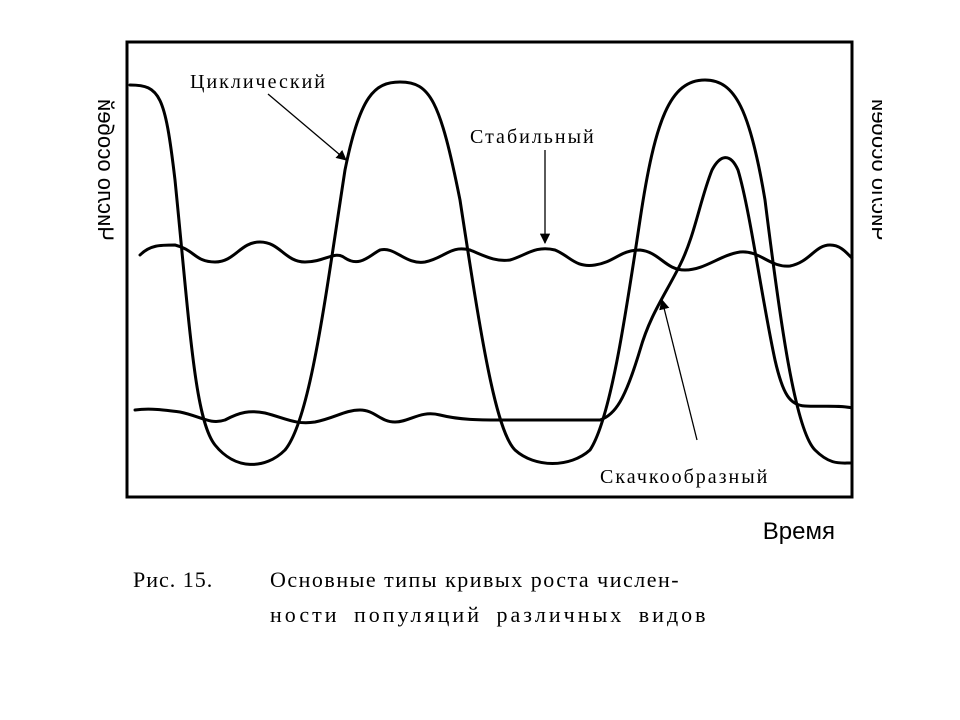  What do you see at coordinates (475, 579) in the screenshot?
I see `caption-line: Основные типы кривых роста числен-` at bounding box center [475, 579].